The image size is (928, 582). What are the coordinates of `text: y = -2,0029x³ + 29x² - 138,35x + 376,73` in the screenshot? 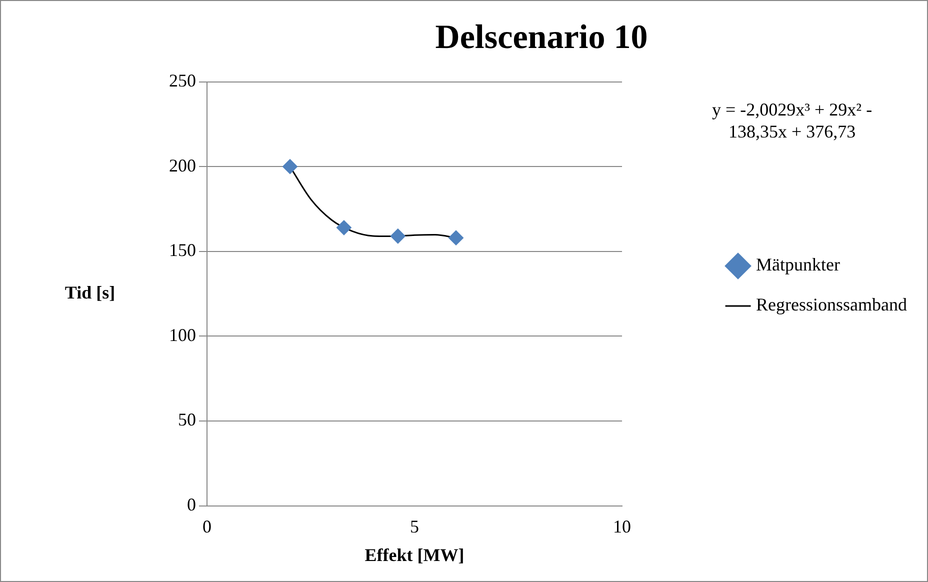 It's located at (792, 121).